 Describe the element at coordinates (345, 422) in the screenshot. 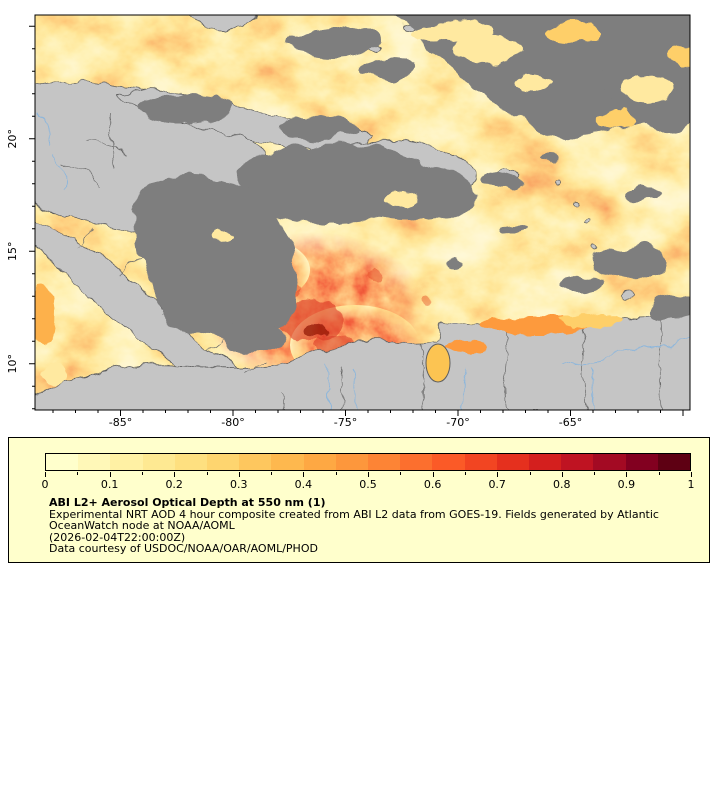

I see `longitude-tick-label: -75°` at that location.